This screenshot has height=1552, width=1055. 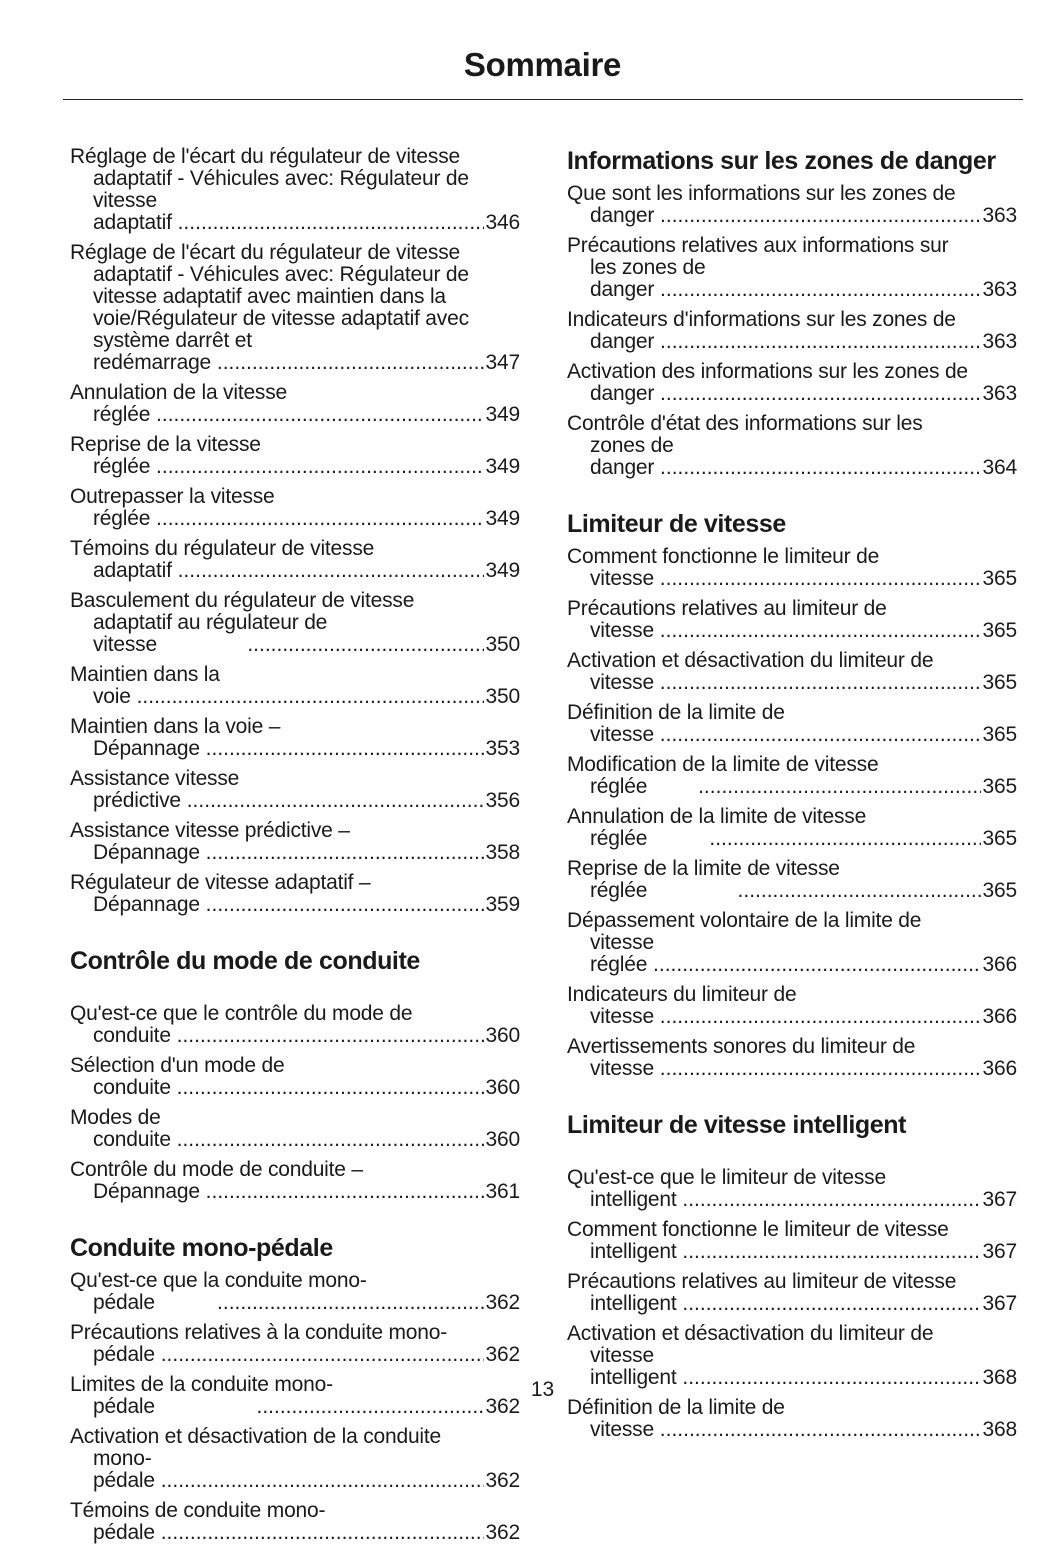 I want to click on toc-entry-page: 356, so click(x=501, y=800).